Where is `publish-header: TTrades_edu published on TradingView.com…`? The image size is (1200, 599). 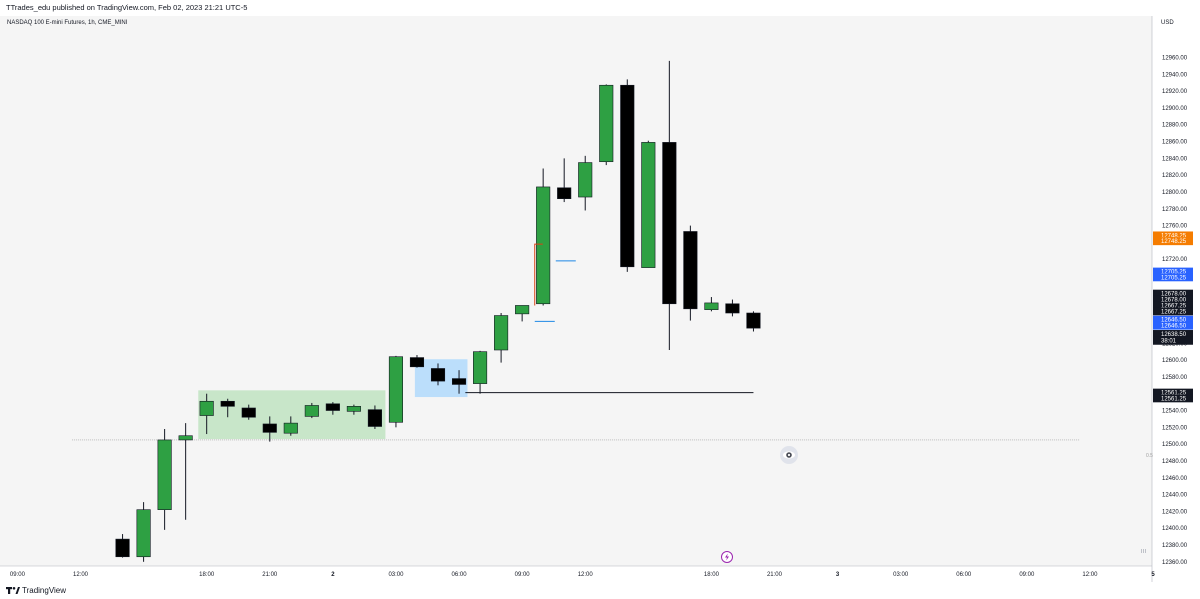 publish-header: TTrades_edu published on TradingView.com… is located at coordinates (600, 8).